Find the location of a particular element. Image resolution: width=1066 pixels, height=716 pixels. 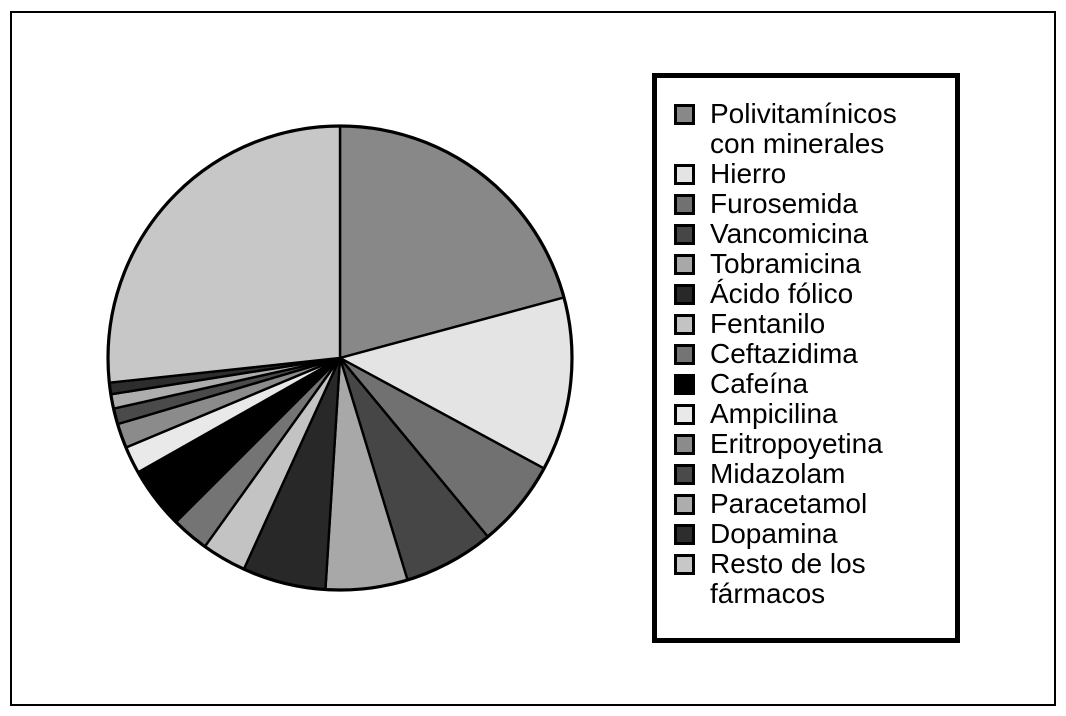

legend-item-label: Dopamina is located at coordinates (774, 533).